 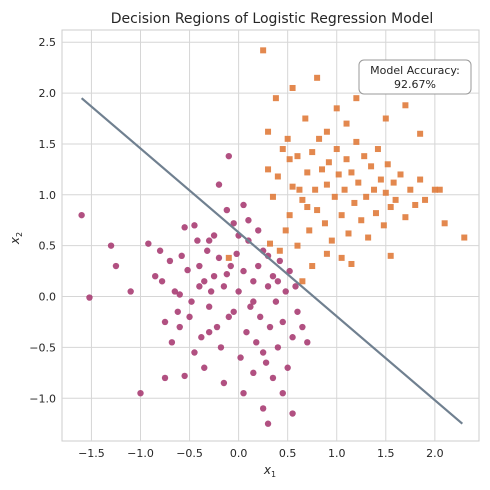 I want to click on annotation-frame, so click(x=415, y=77).